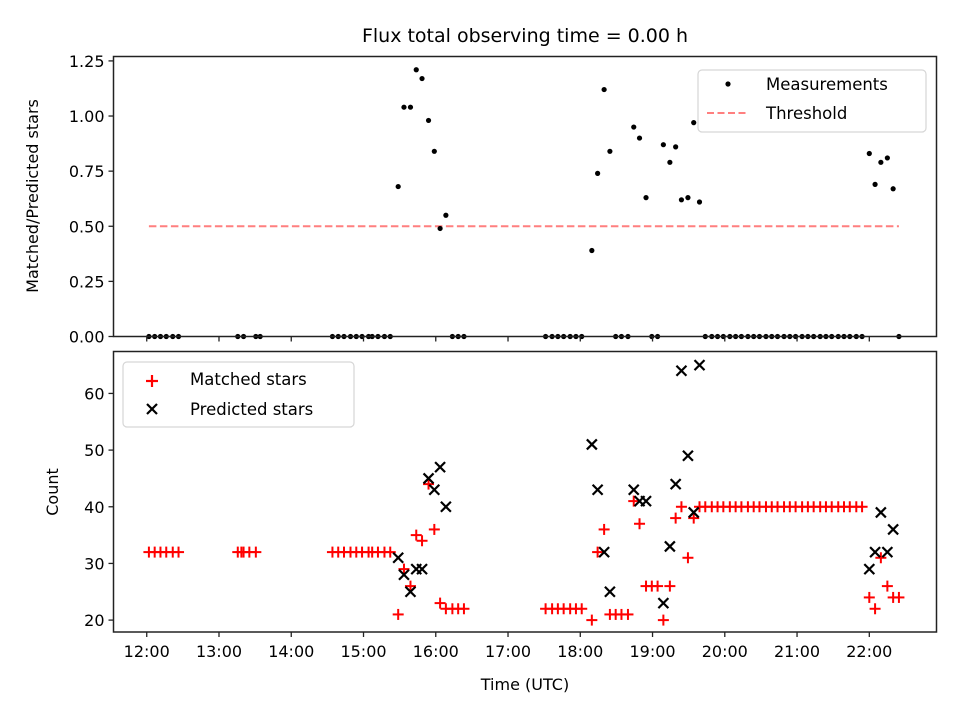  I want to click on top-y-axis-label: Matched/Predicted stars, so click(32, 196).